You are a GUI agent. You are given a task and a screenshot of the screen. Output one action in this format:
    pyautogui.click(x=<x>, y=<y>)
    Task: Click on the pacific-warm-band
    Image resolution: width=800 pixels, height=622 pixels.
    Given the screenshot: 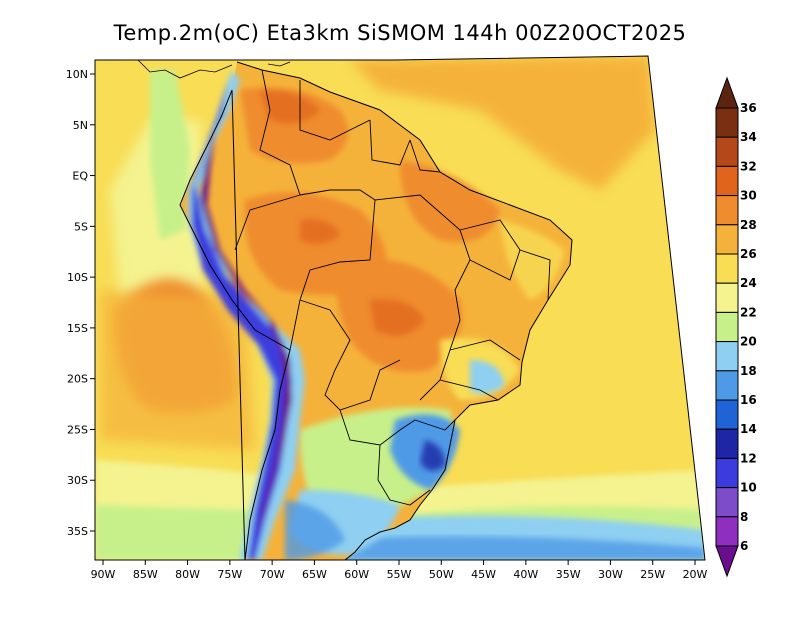 What is the action you would take?
    pyautogui.click(x=177, y=370)
    